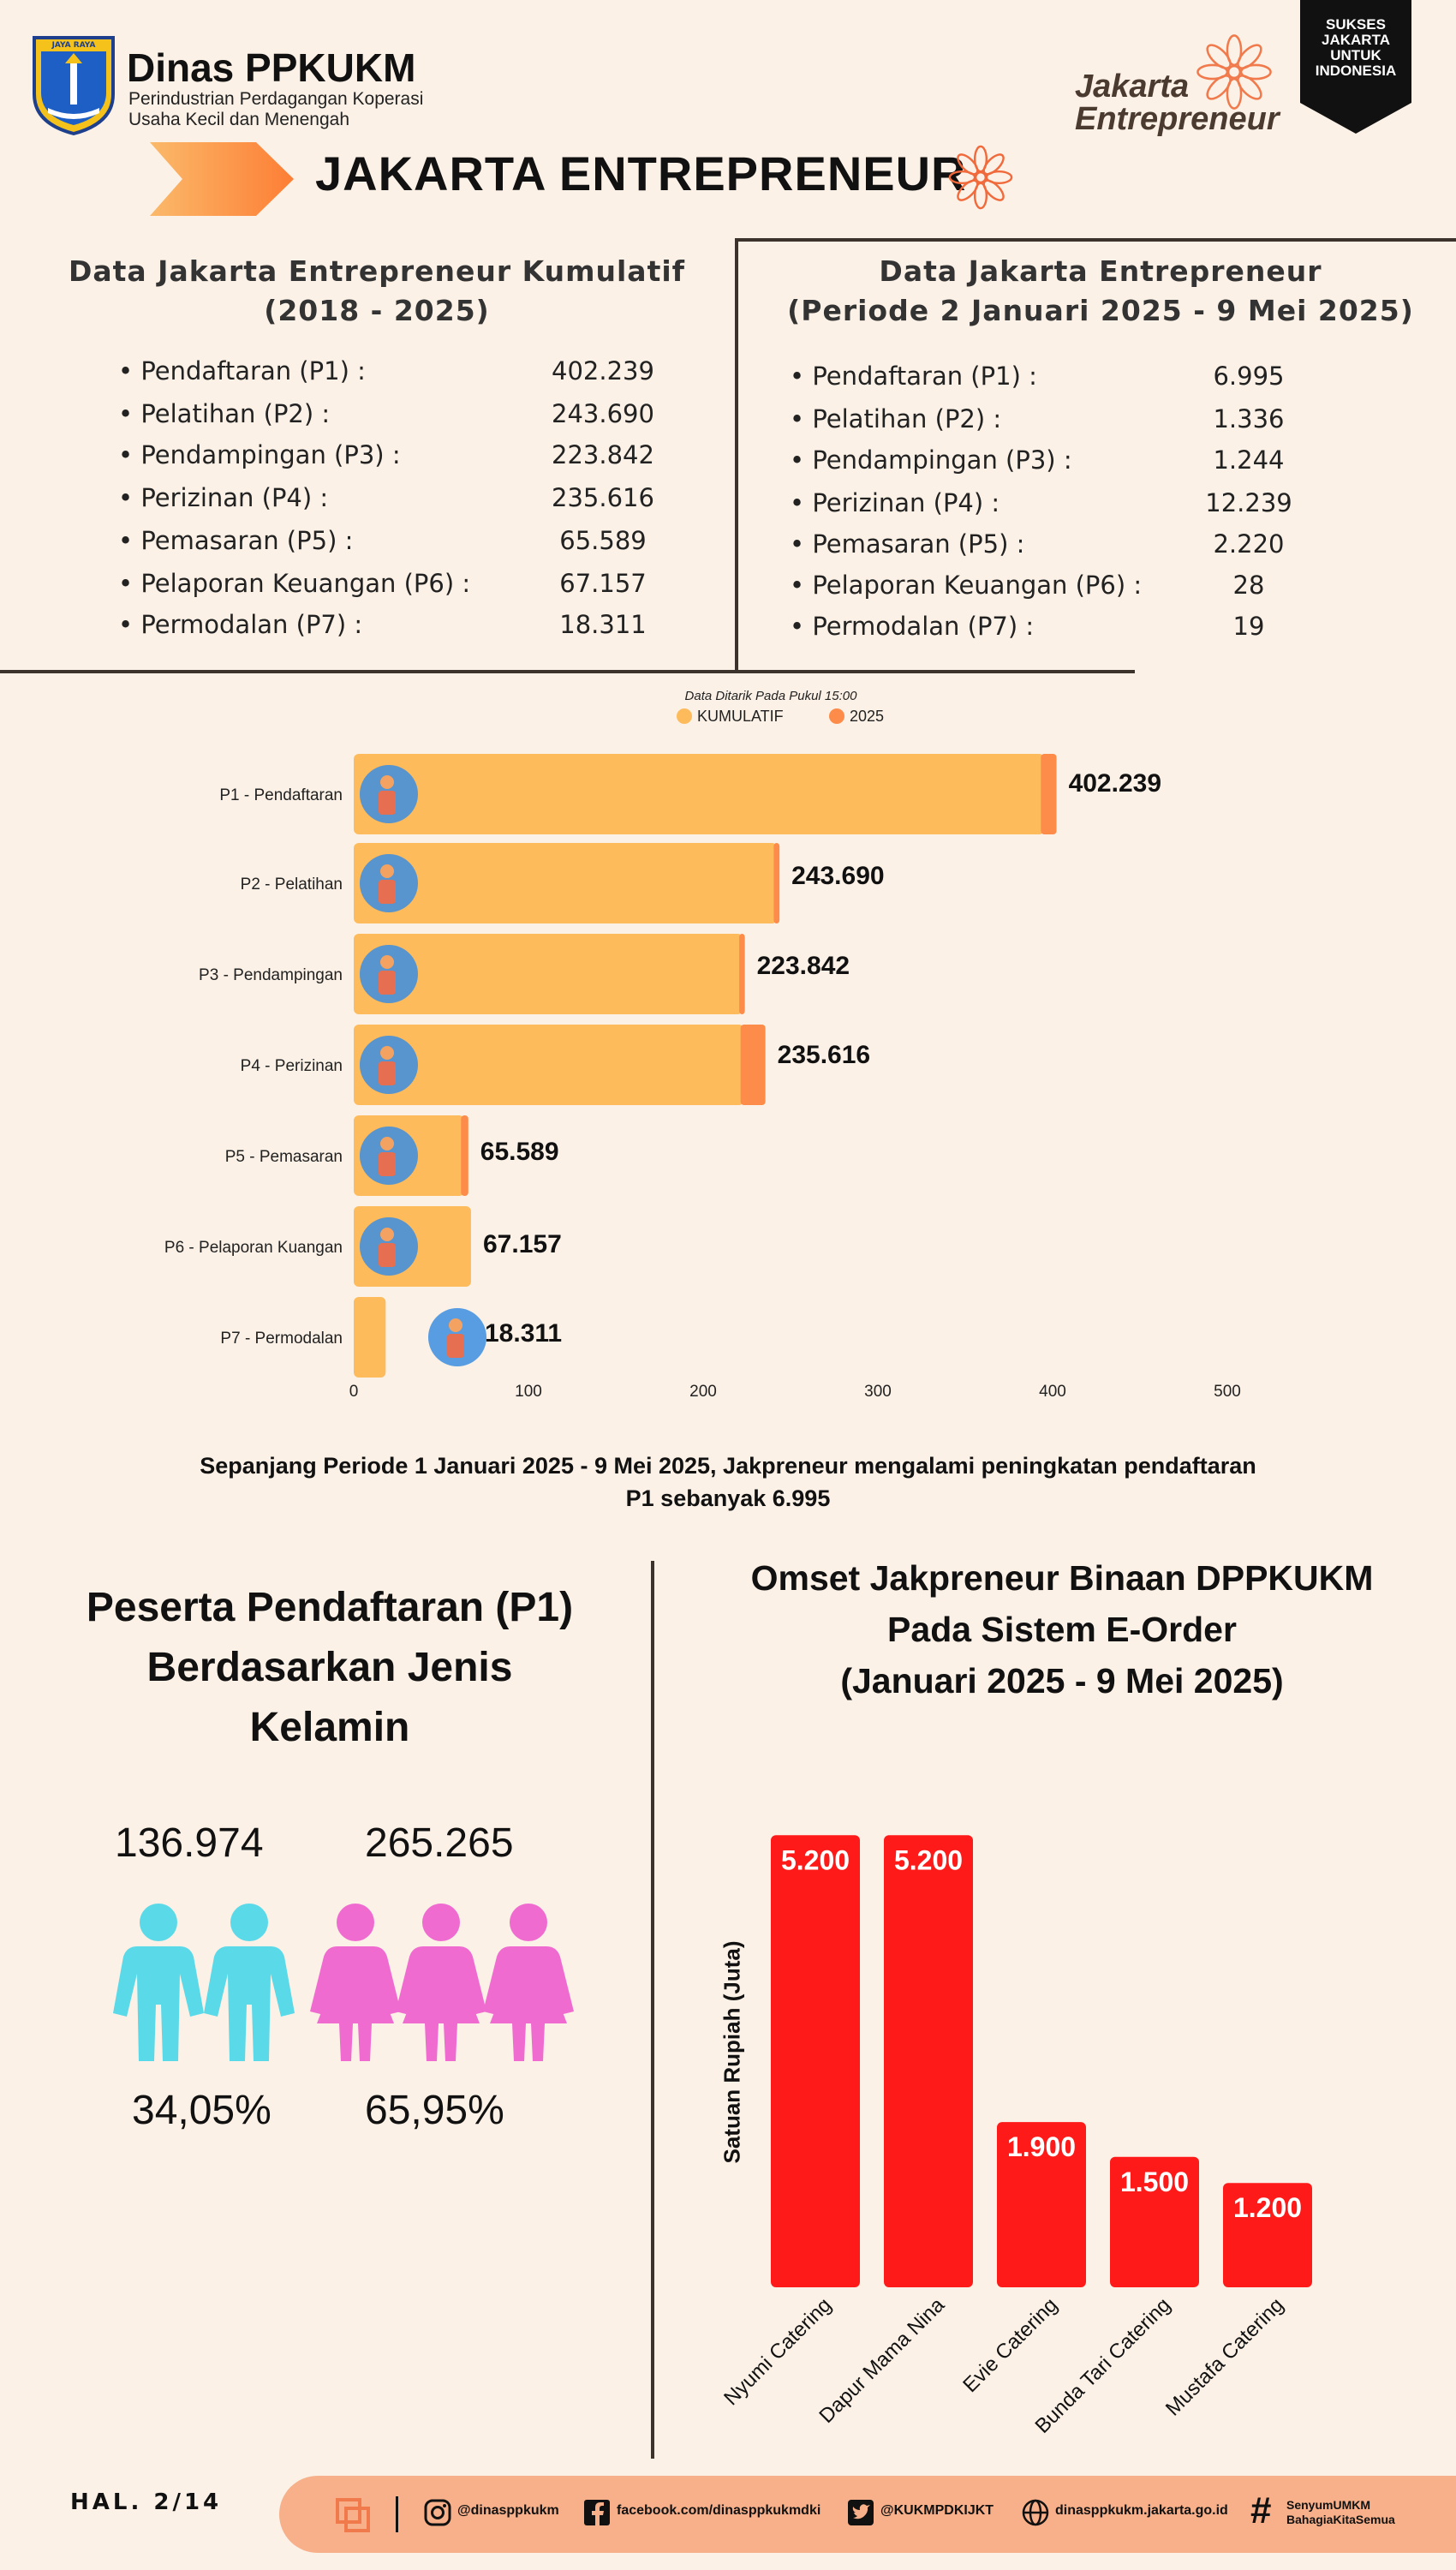 Image resolution: width=1456 pixels, height=2570 pixels. Describe the element at coordinates (1227, 1392) in the screenshot. I see `x-tick-label: 500` at that location.